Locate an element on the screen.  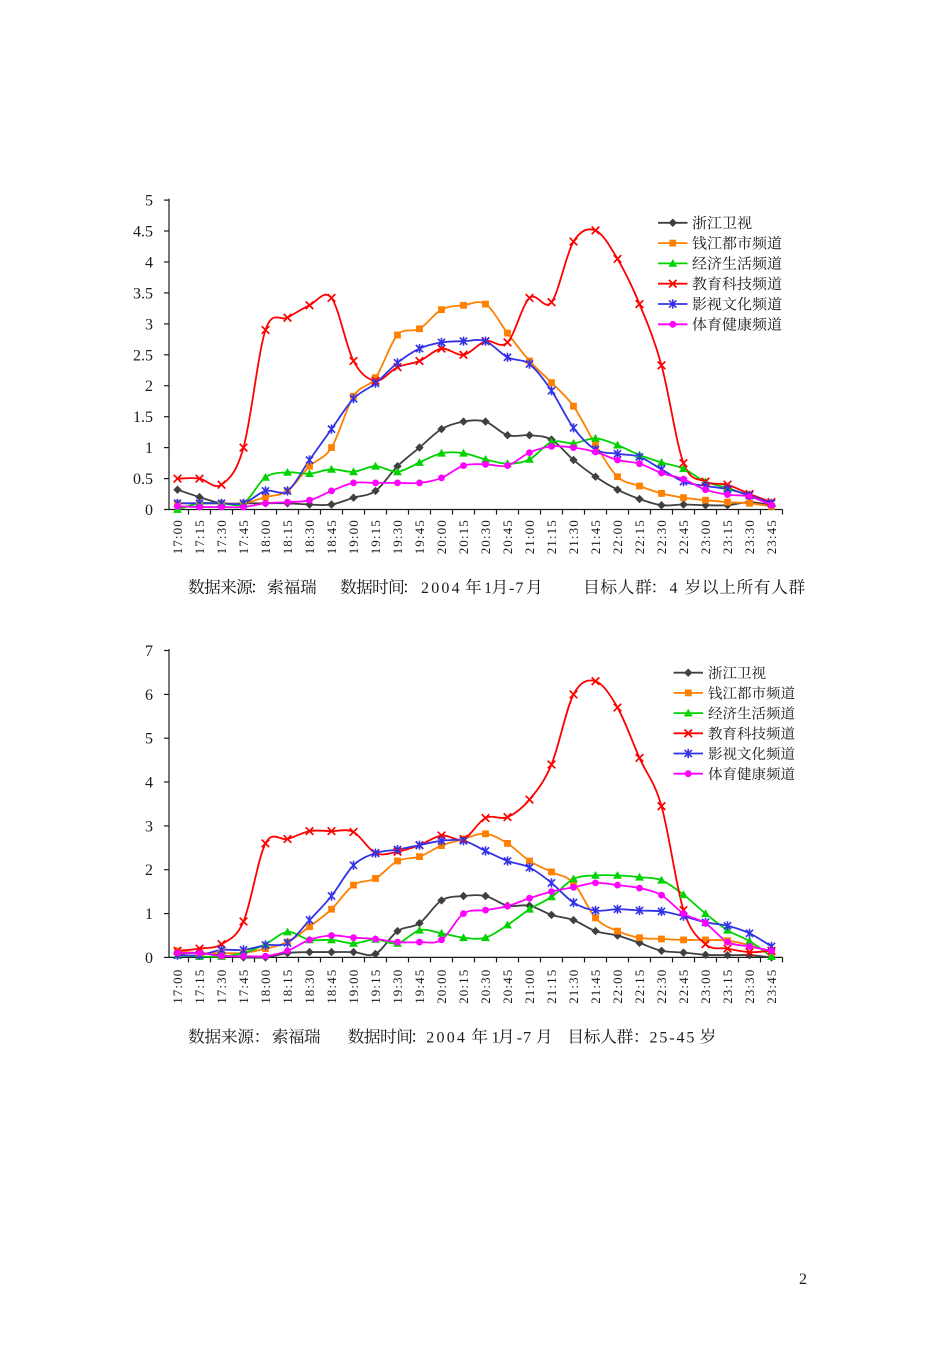
svg-text: 25-45 is located at coordinates (673, 1038).